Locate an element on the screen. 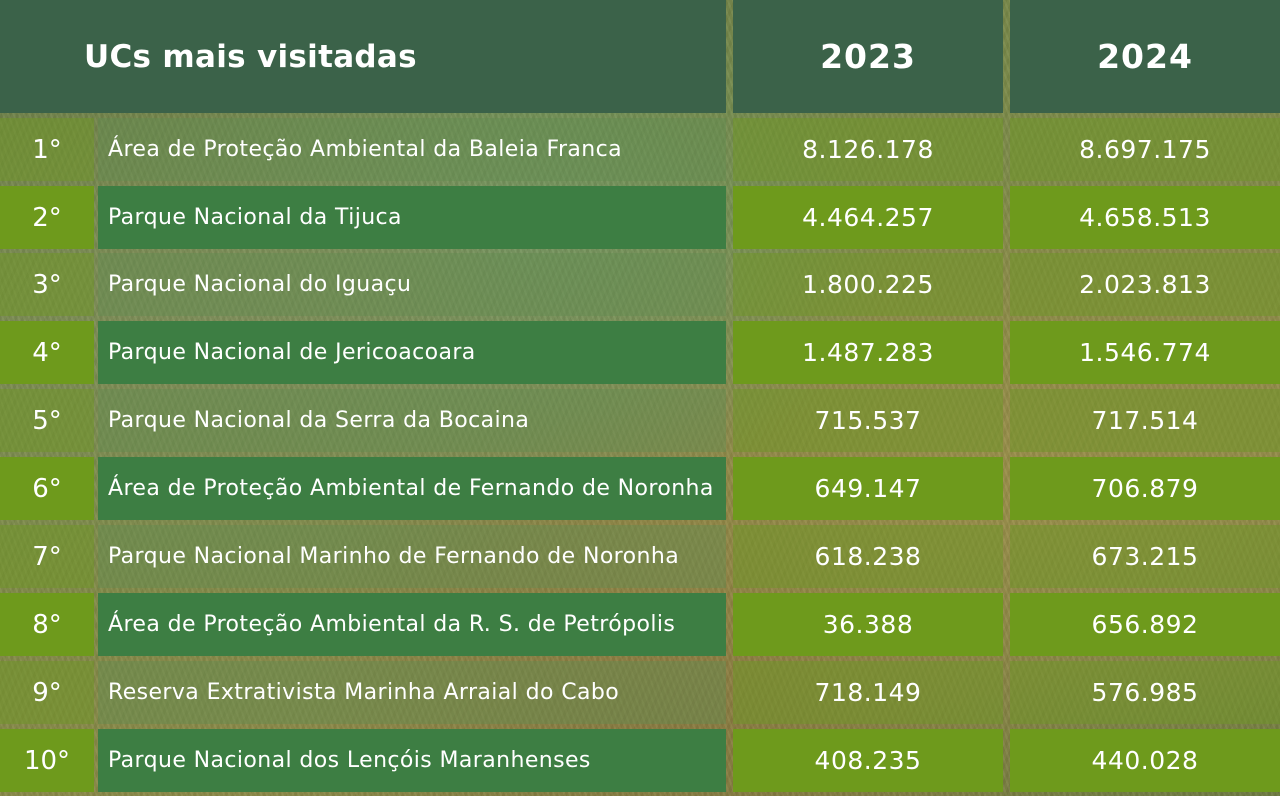 The width and height of the screenshot is (1280, 796). value-2023-cell: 1.487.283 is located at coordinates (868, 352).